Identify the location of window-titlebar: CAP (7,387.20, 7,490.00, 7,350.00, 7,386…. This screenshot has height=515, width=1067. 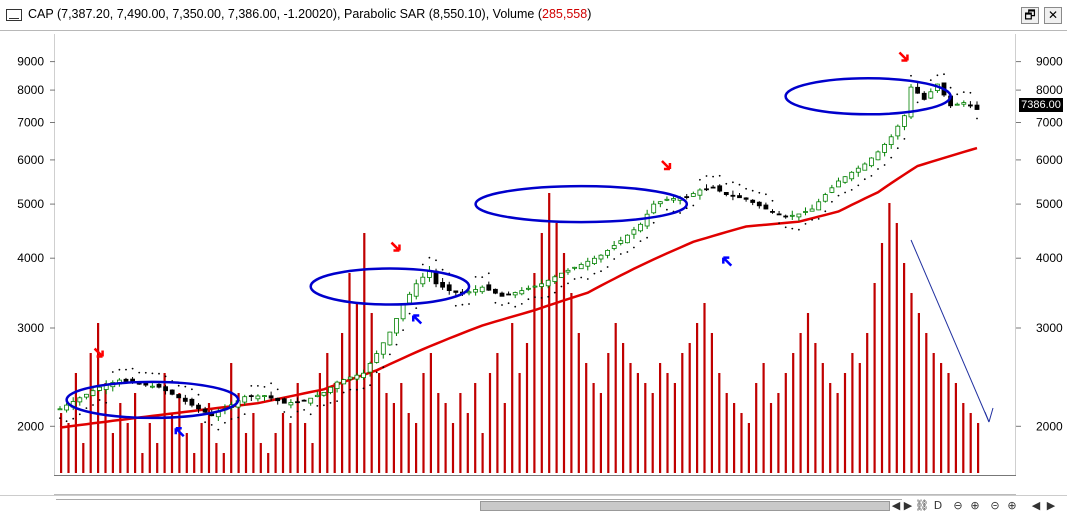
(533, 15).